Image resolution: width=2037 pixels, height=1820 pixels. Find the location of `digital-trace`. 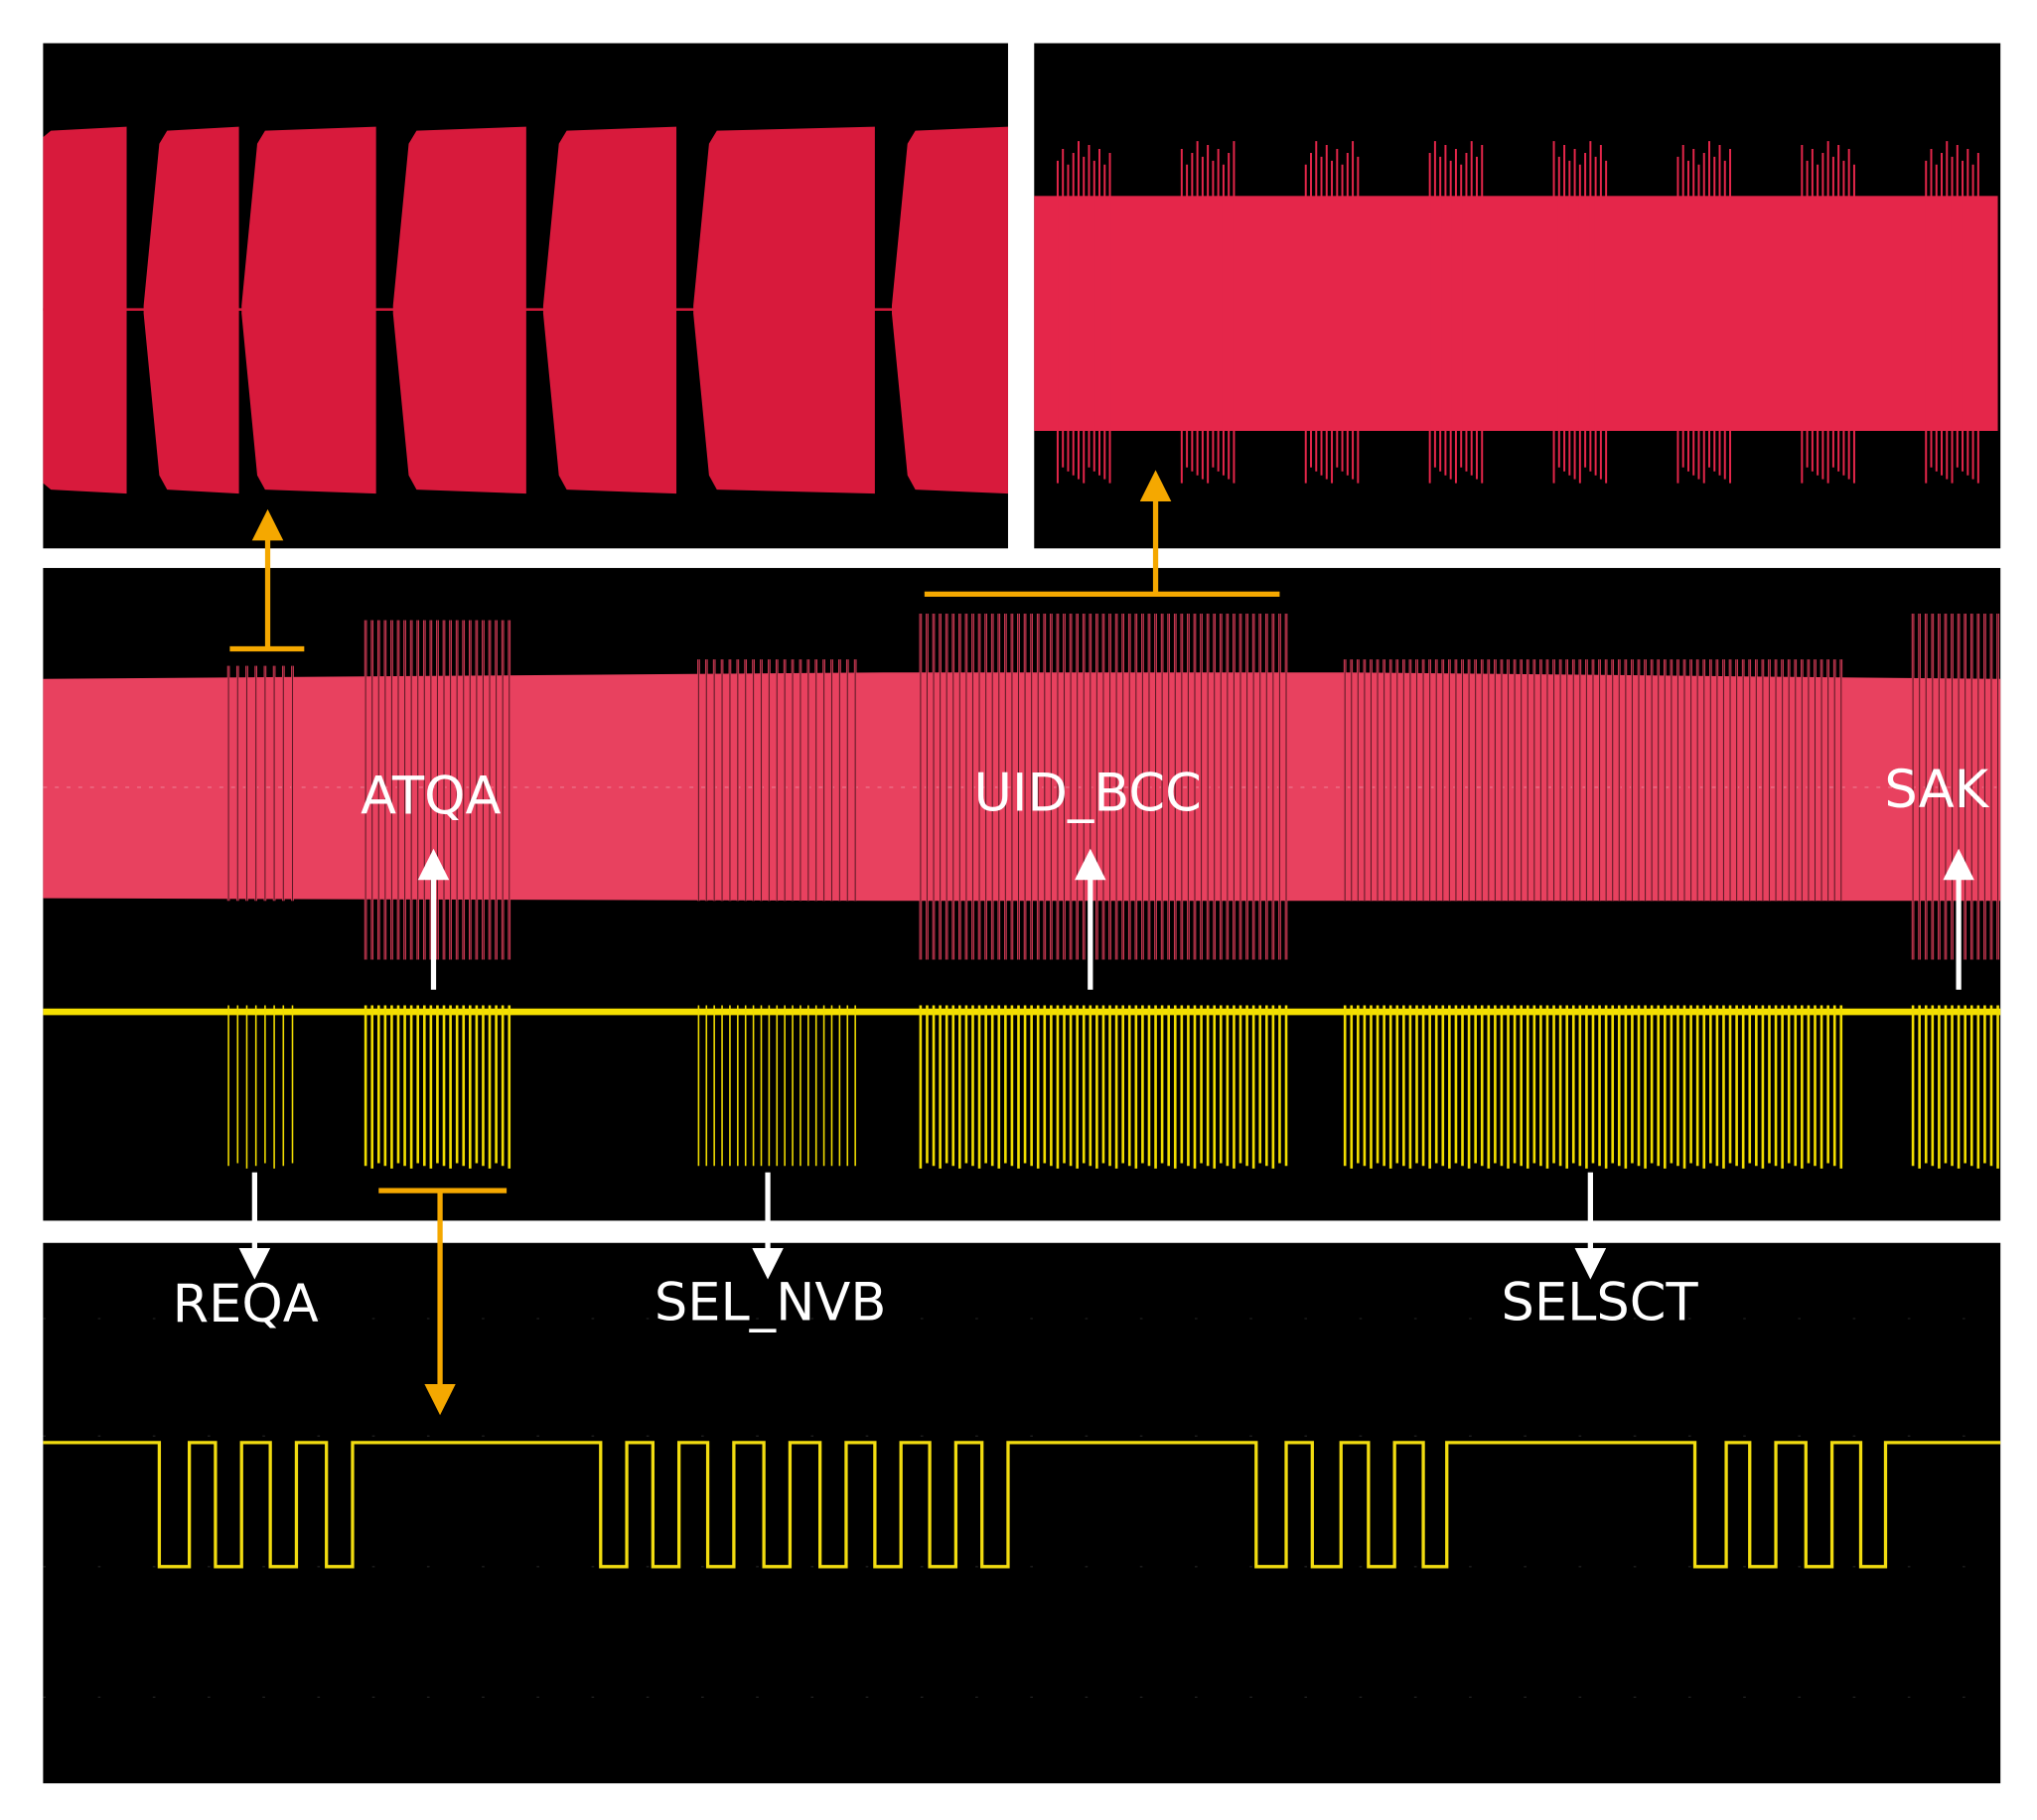

digital-trace is located at coordinates (1022, 1505).